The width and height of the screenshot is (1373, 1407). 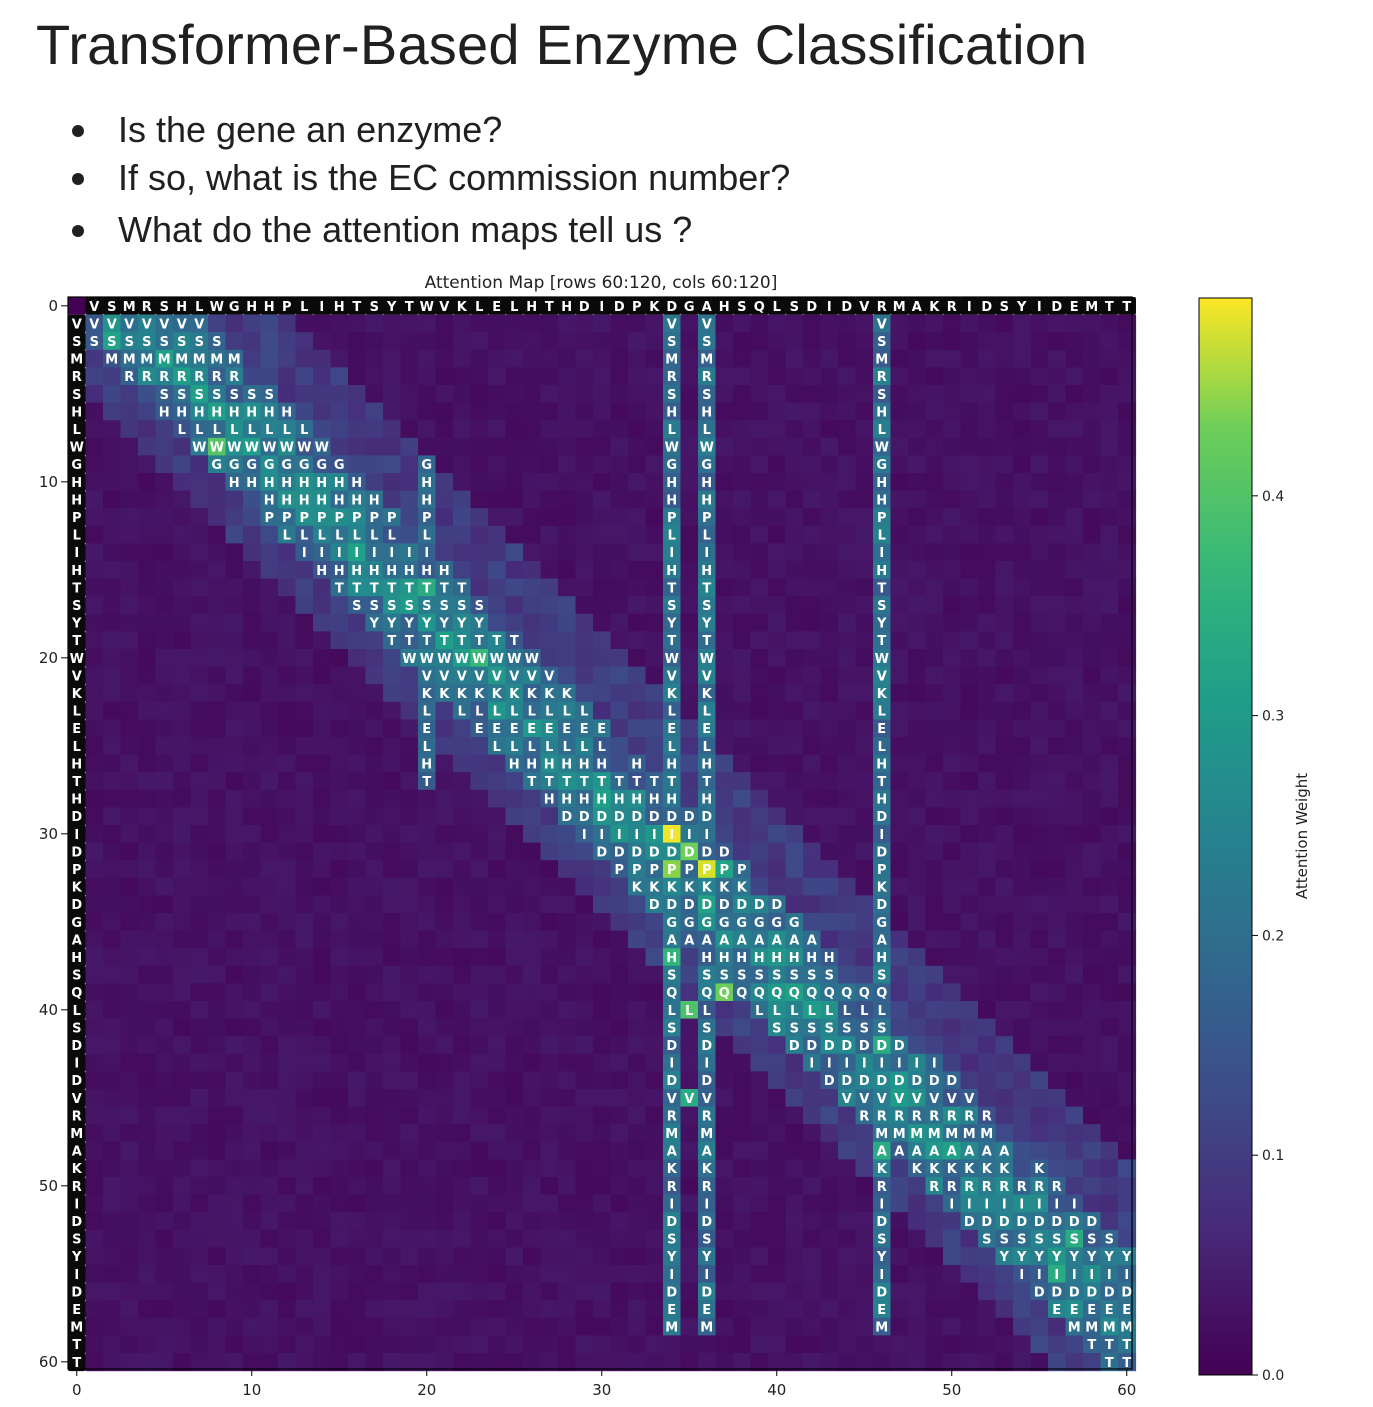 What do you see at coordinates (969, 1187) in the screenshot?
I see `cell-label: R` at bounding box center [969, 1187].